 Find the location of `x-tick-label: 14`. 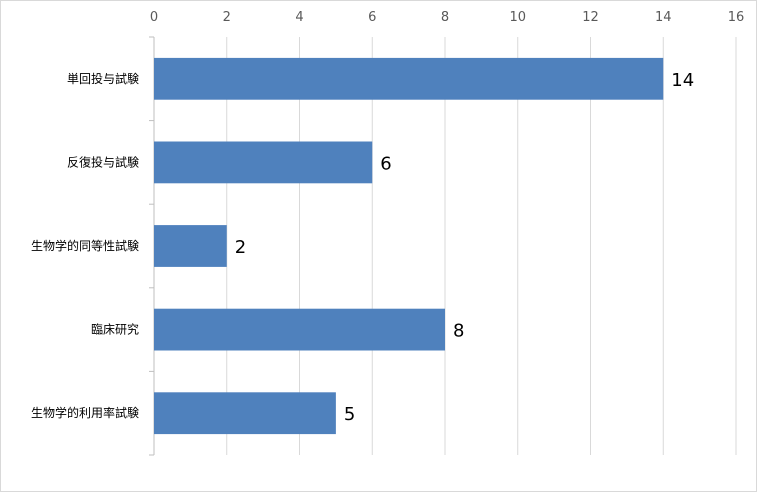

x-tick-label: 14 is located at coordinates (663, 17).